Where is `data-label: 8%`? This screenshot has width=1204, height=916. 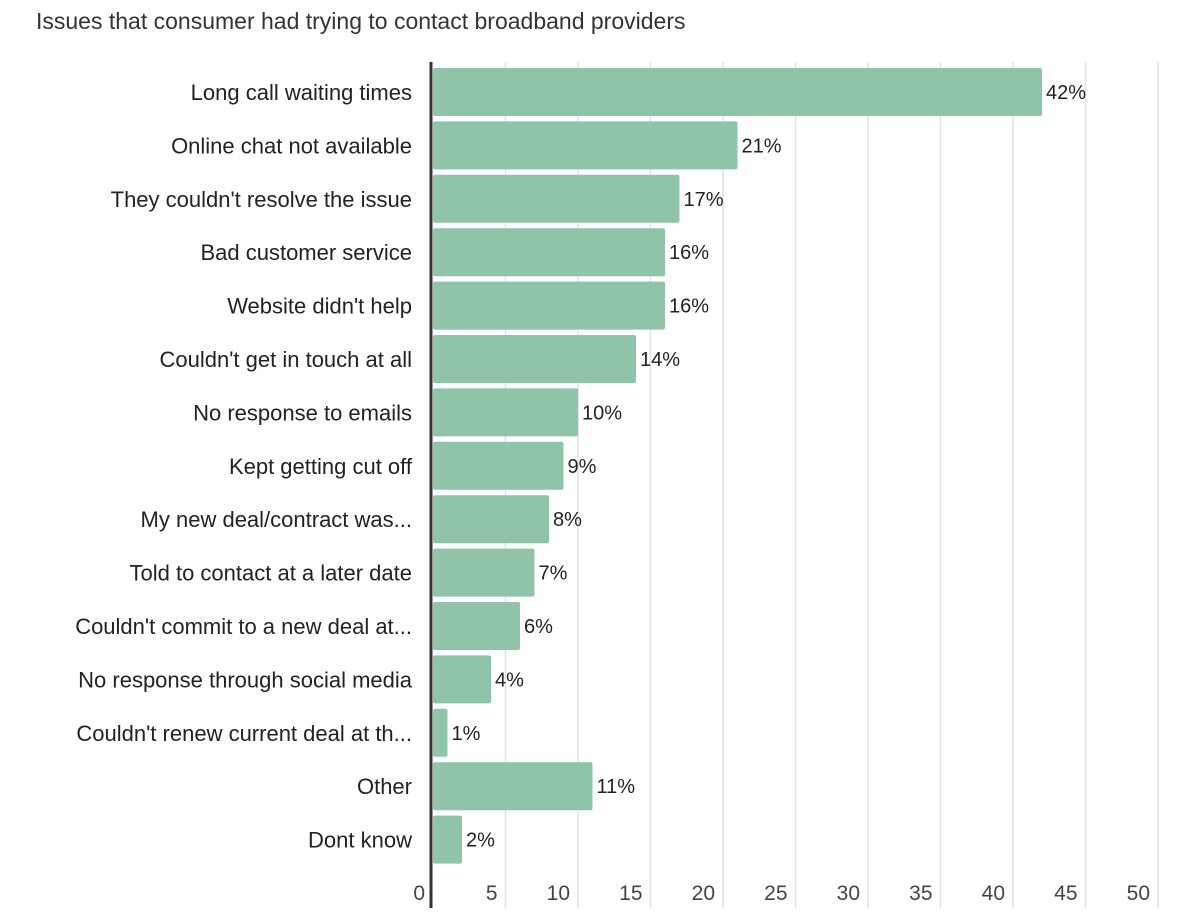 data-label: 8% is located at coordinates (567, 520).